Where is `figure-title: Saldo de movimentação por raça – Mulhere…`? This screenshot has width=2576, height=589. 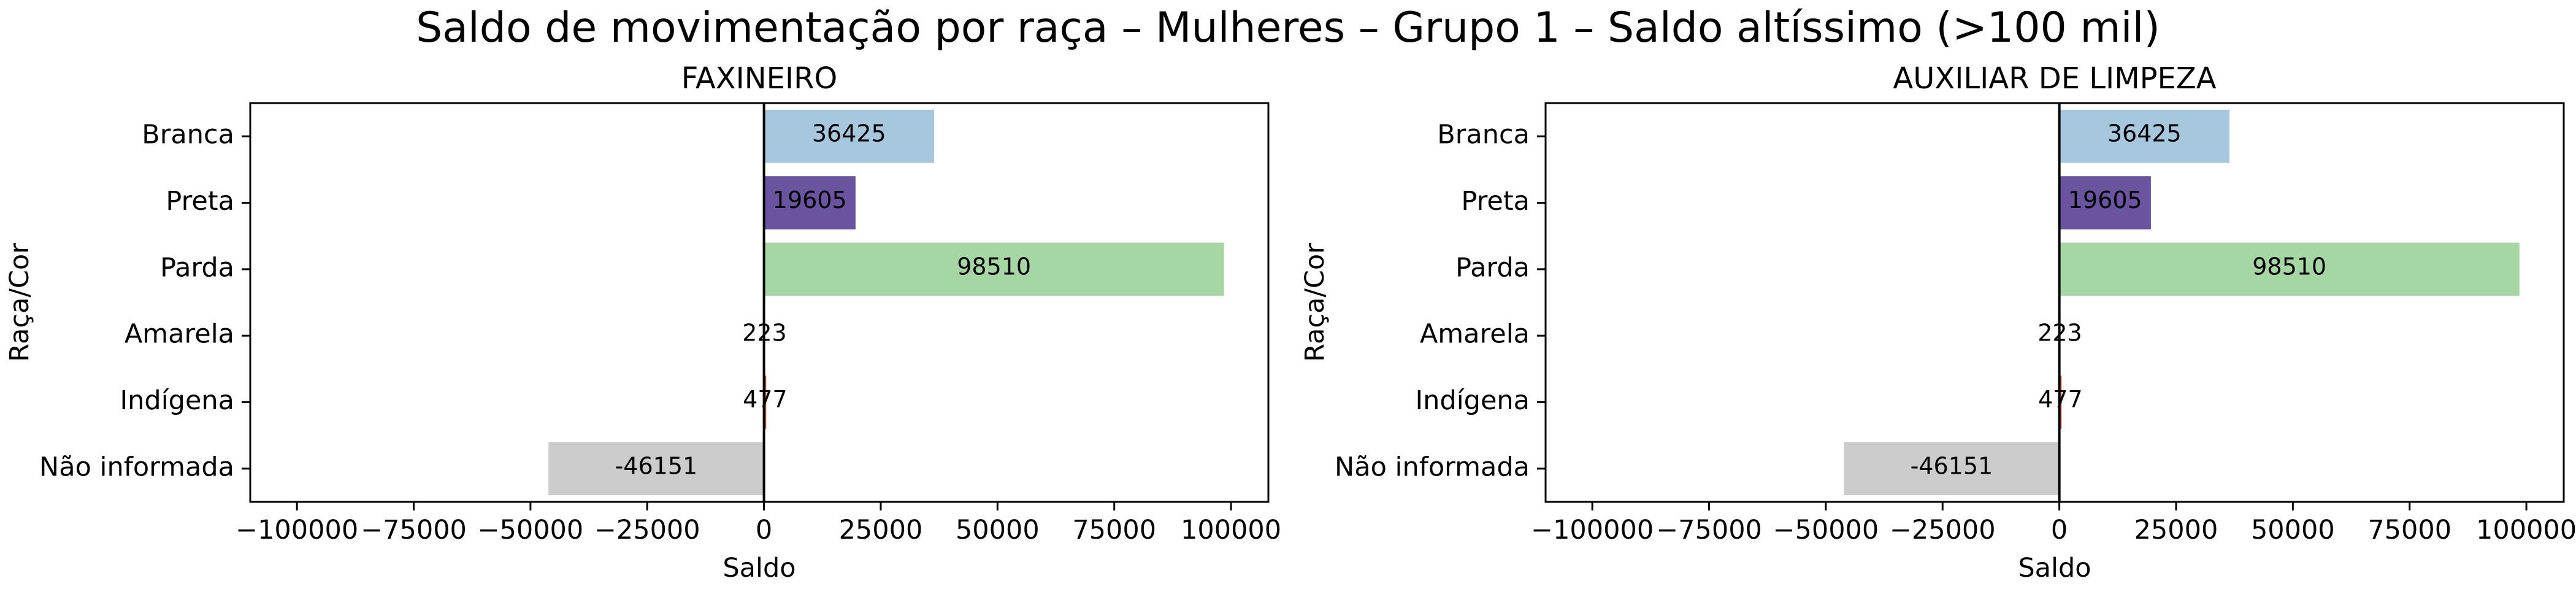
figure-title: Saldo de movimentação por raça – Mulhere… is located at coordinates (1288, 28).